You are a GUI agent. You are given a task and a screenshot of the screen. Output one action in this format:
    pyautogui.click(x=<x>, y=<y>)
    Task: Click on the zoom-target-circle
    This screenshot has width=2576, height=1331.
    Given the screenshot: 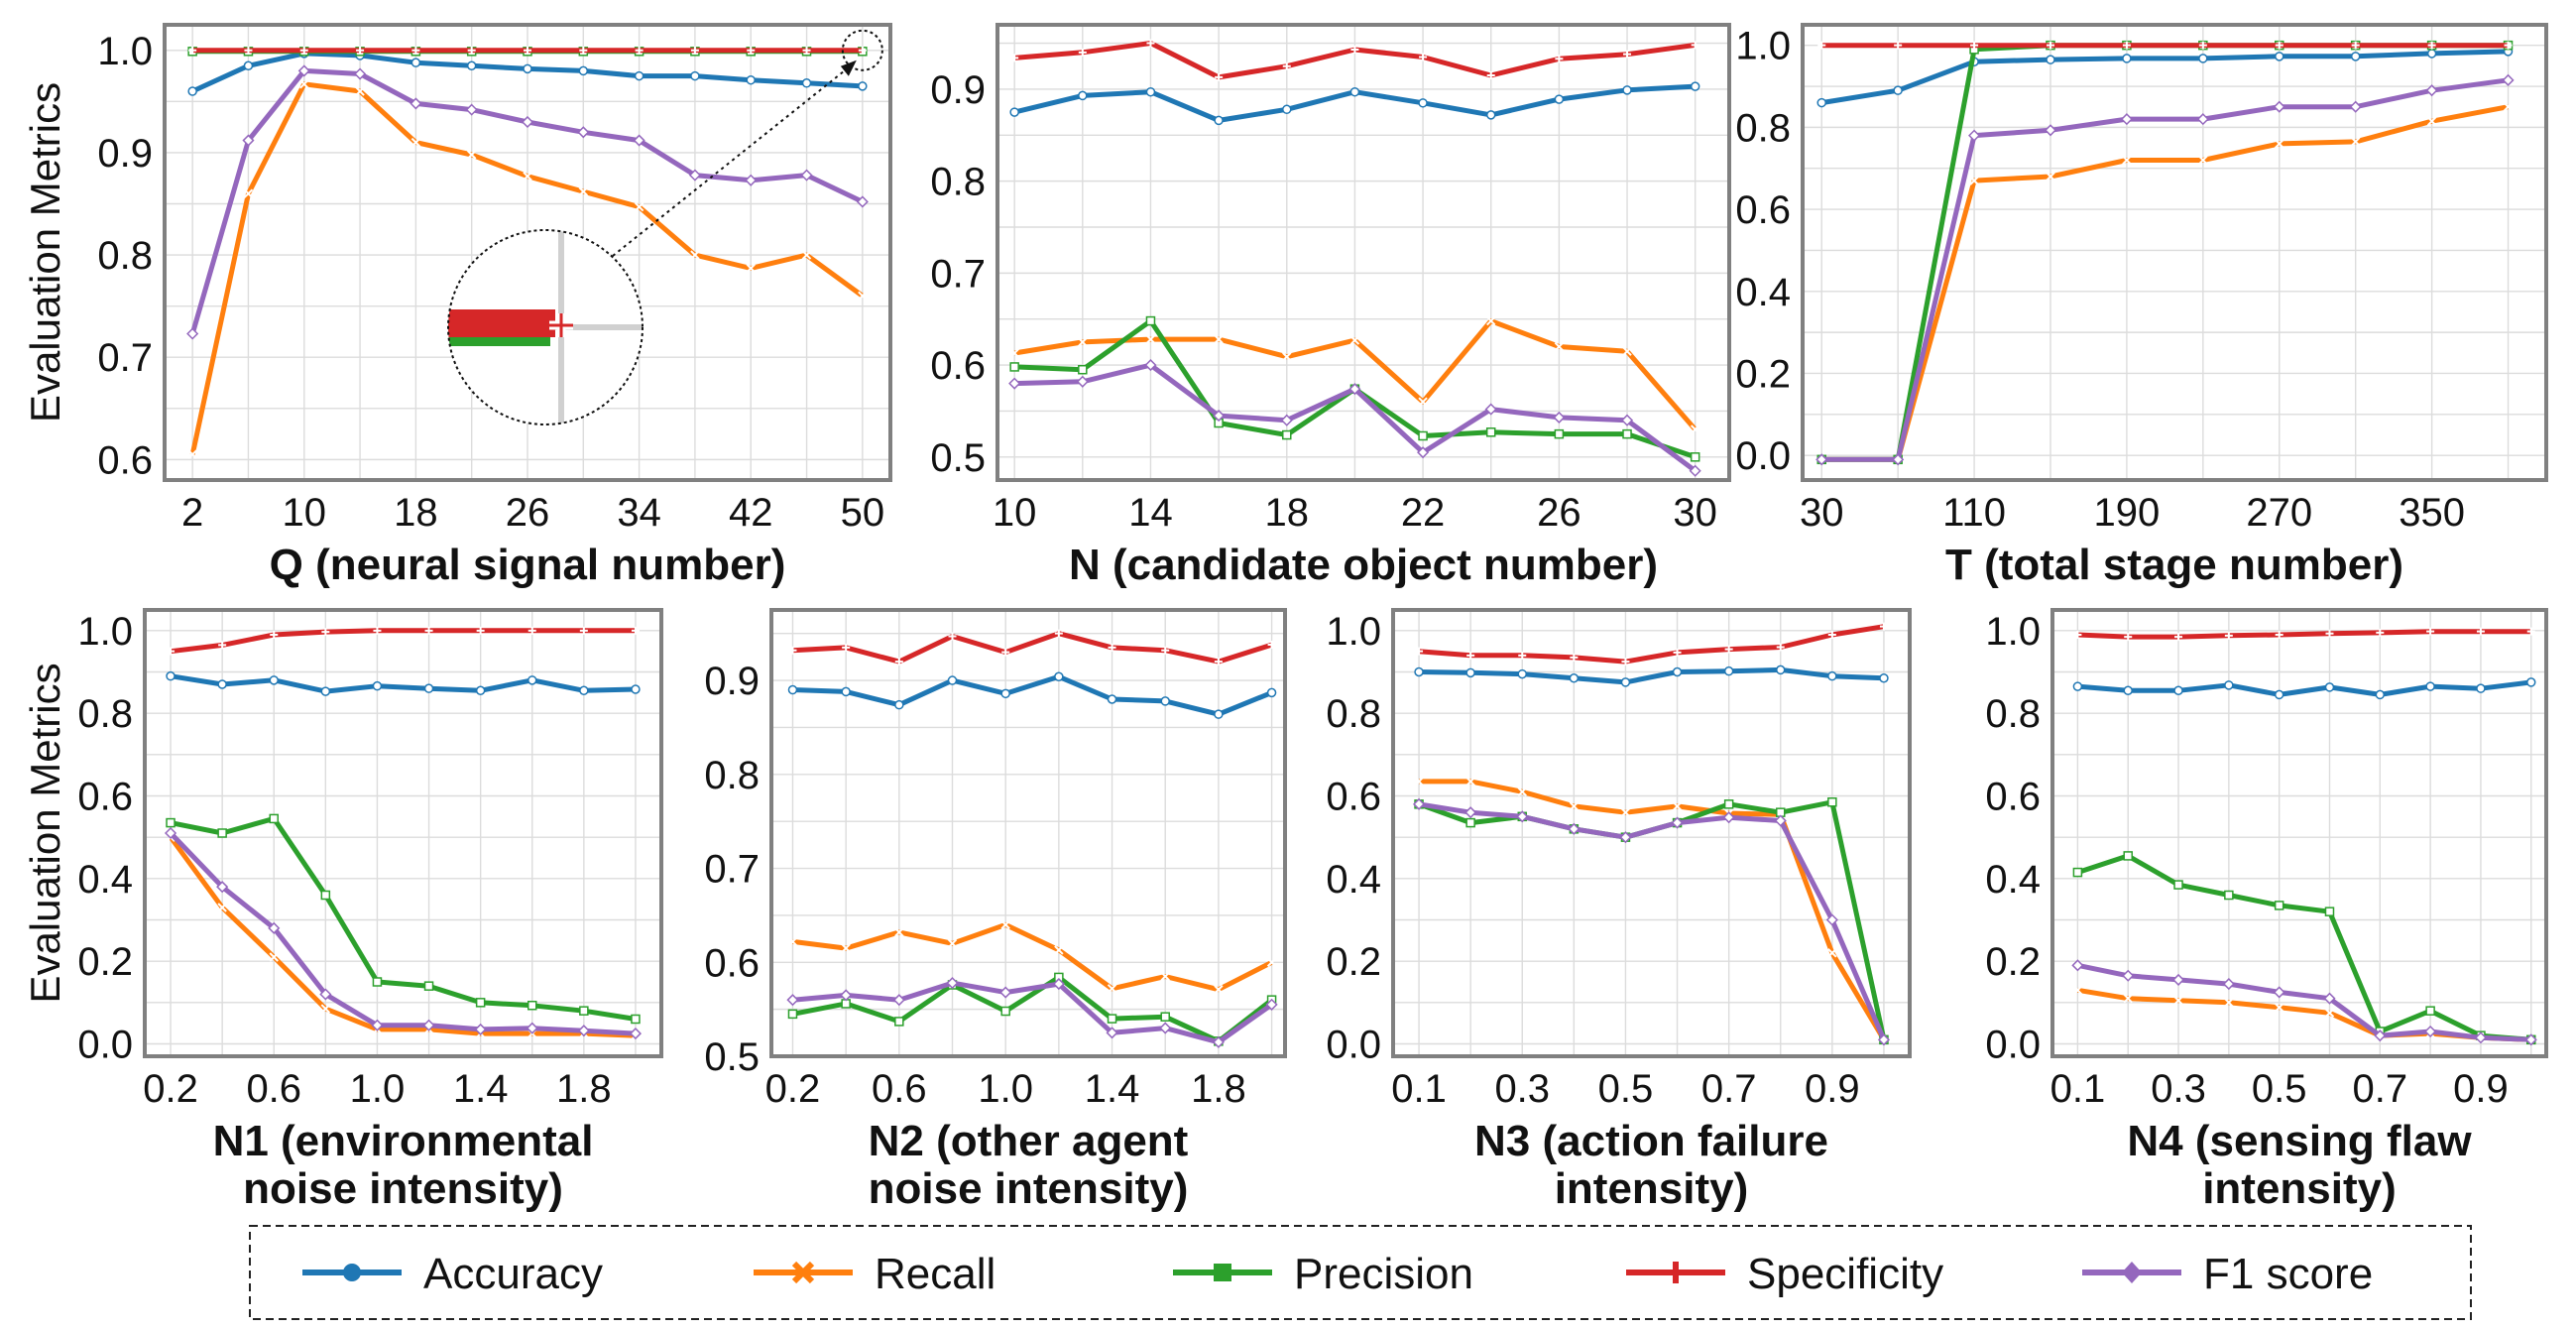 What is the action you would take?
    pyautogui.click(x=862, y=50)
    